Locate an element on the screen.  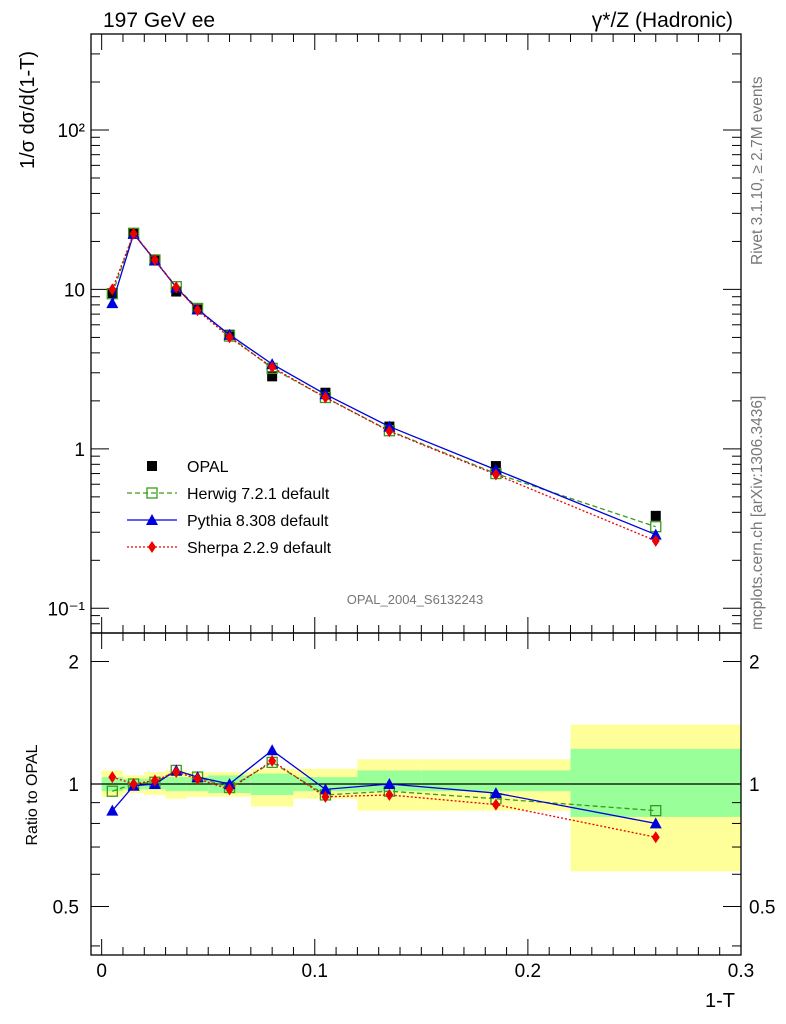
ratio-xtick-label: 0.3 is located at coordinates (741, 971).